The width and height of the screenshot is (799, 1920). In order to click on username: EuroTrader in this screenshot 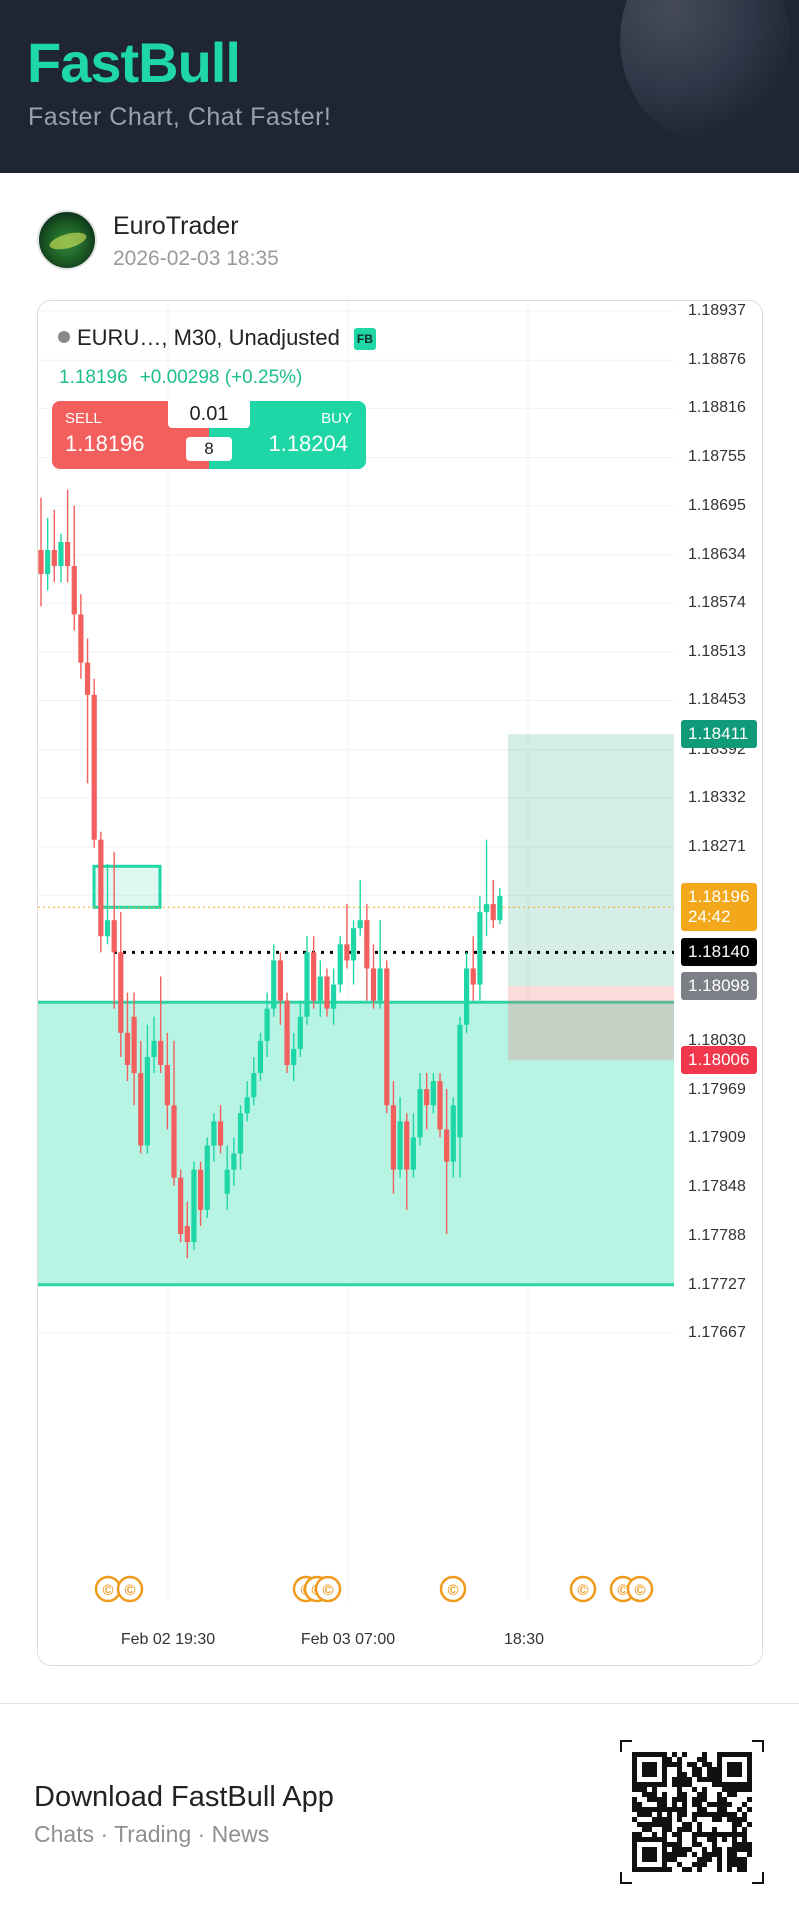, I will do `click(176, 226)`.